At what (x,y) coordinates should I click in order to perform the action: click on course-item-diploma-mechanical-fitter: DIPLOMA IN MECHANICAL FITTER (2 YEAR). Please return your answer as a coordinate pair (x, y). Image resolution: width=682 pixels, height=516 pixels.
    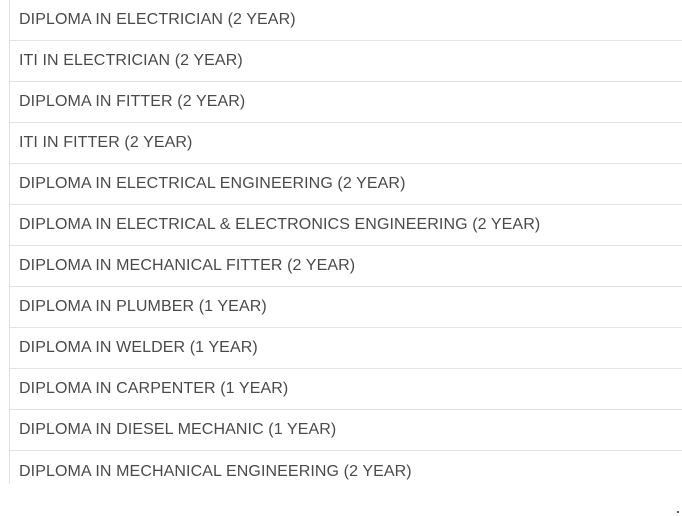
    Looking at the image, I should click on (346, 266).